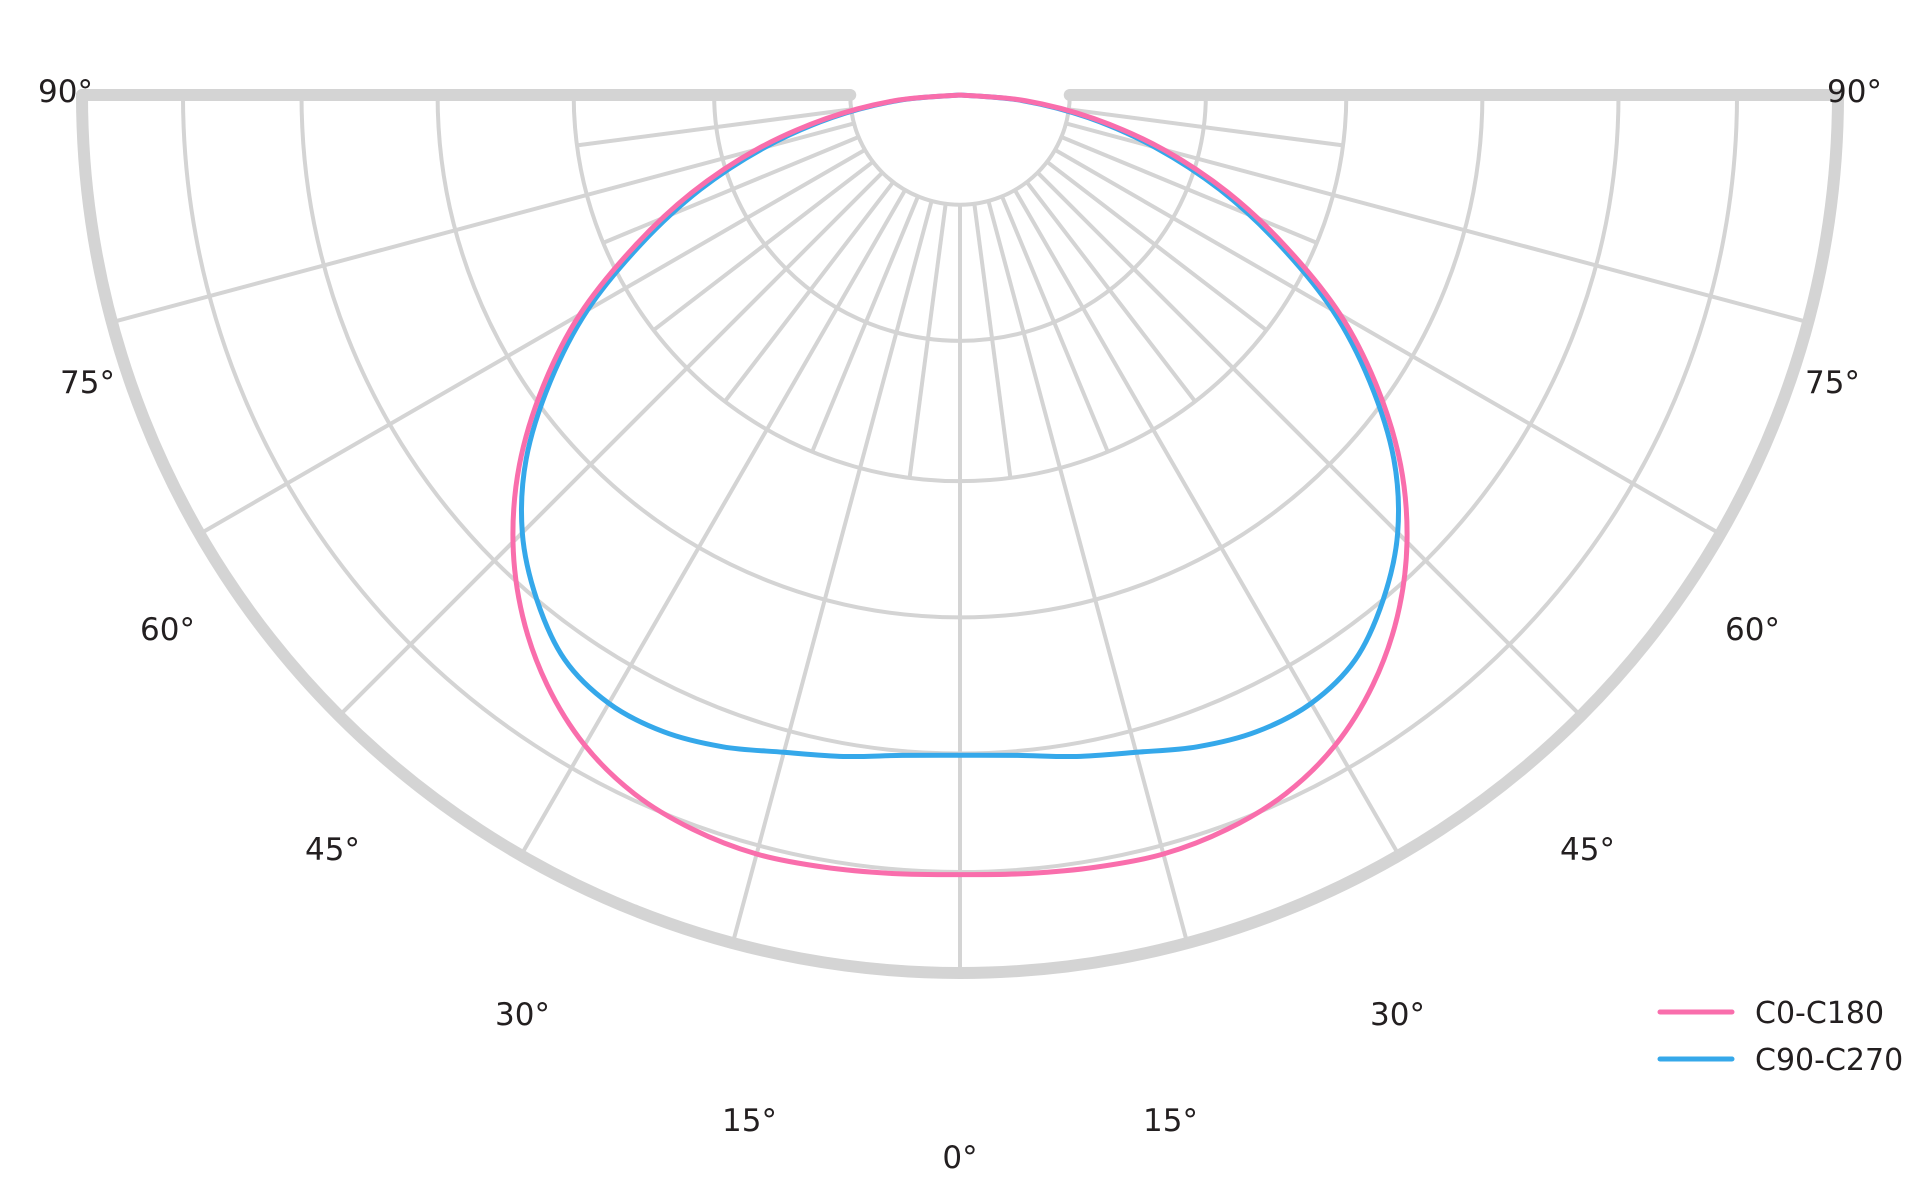  What do you see at coordinates (1832, 383) in the screenshot?
I see `angle-tick-label-right-75: 75°` at bounding box center [1832, 383].